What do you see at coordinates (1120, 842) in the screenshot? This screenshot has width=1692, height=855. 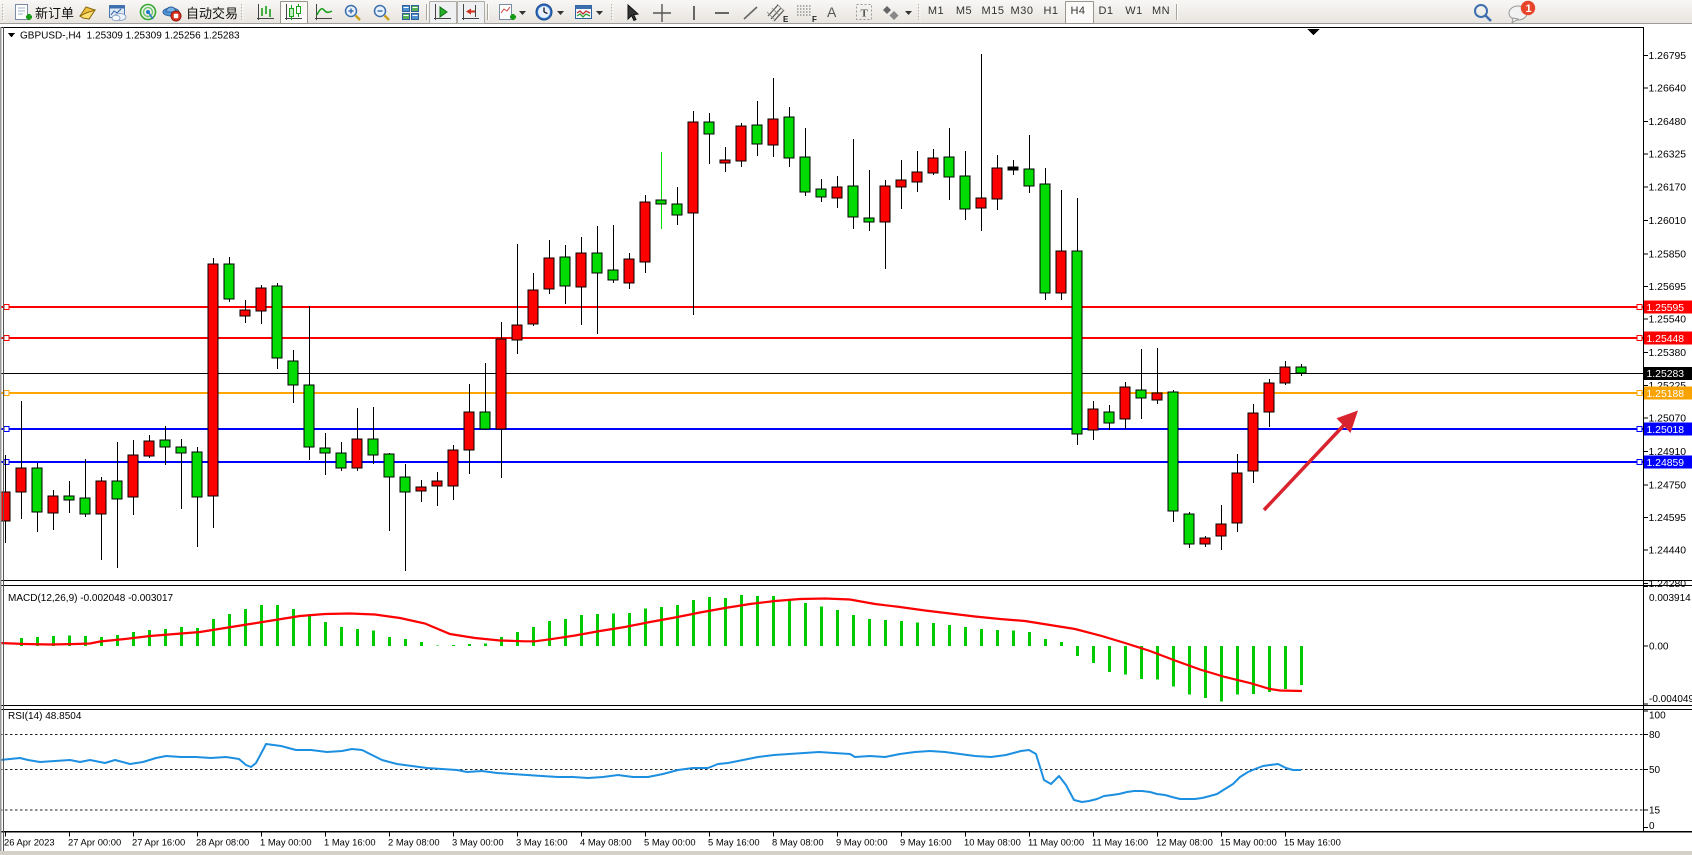 I see `svg-text: 11 May 16:00` at bounding box center [1120, 842].